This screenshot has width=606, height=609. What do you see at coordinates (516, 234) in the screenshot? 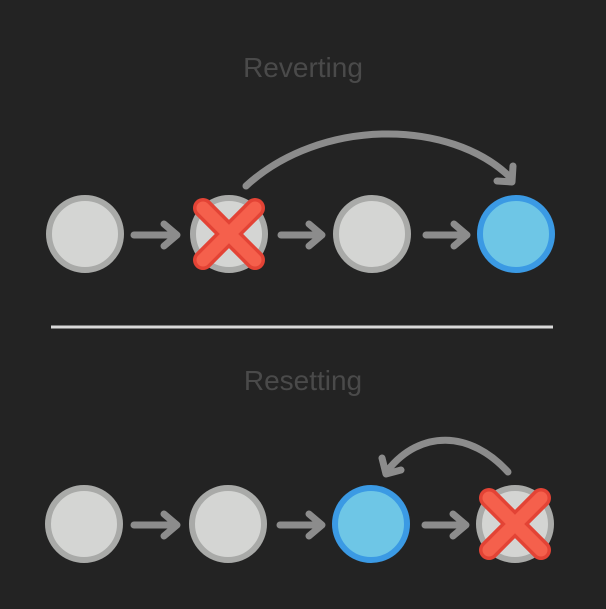
I see `commit-4-head` at bounding box center [516, 234].